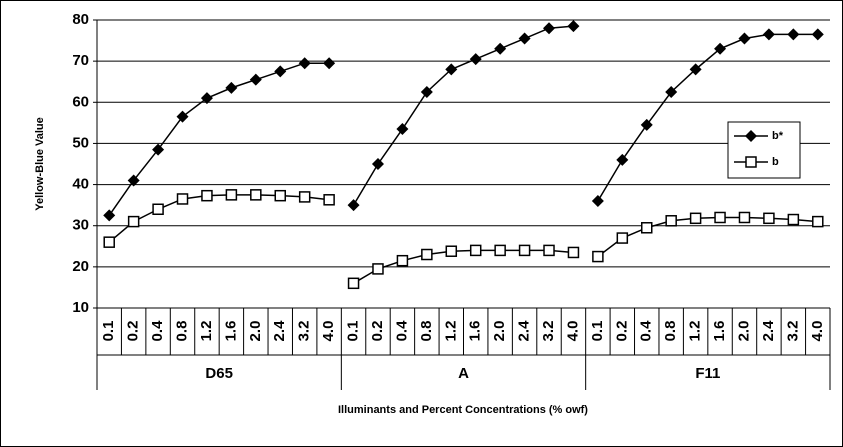 This screenshot has height=447, width=843. What do you see at coordinates (80, 184) in the screenshot?
I see `y-tick-label: 40` at bounding box center [80, 184].